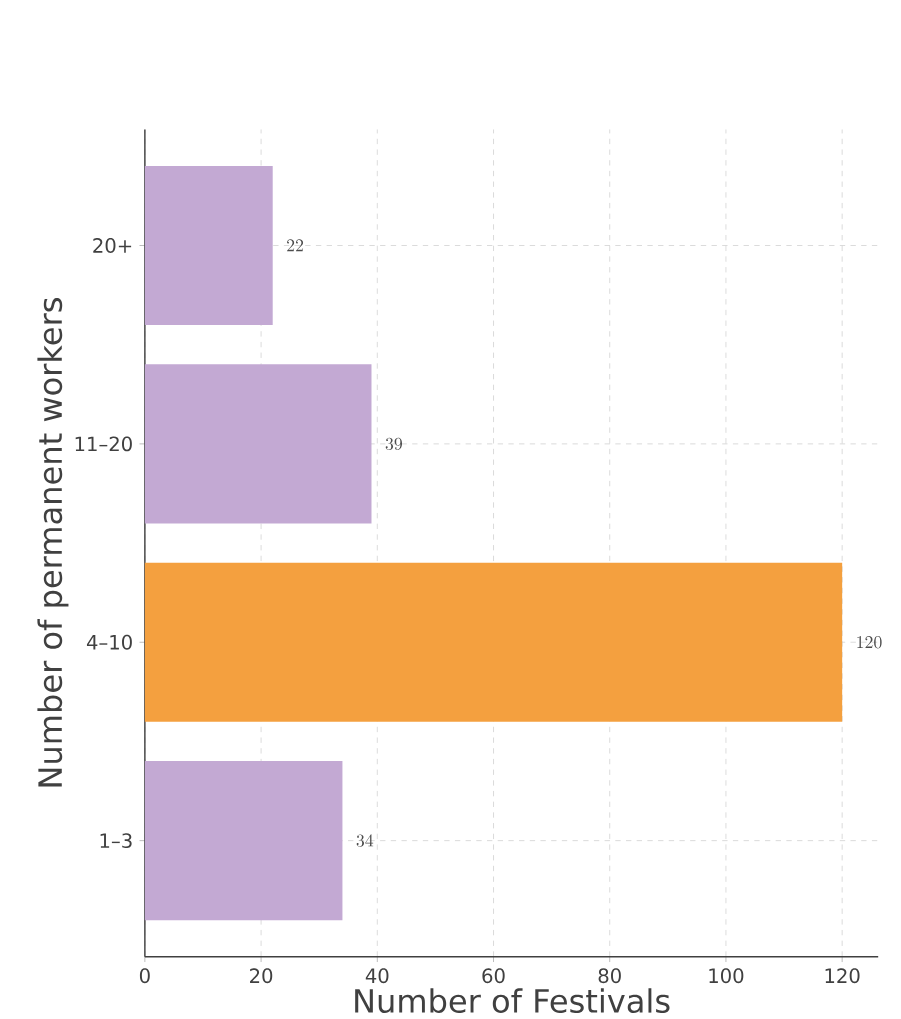 This screenshot has width=901, height=1019. I want to click on y-tick-label: 4–10, so click(109, 642).